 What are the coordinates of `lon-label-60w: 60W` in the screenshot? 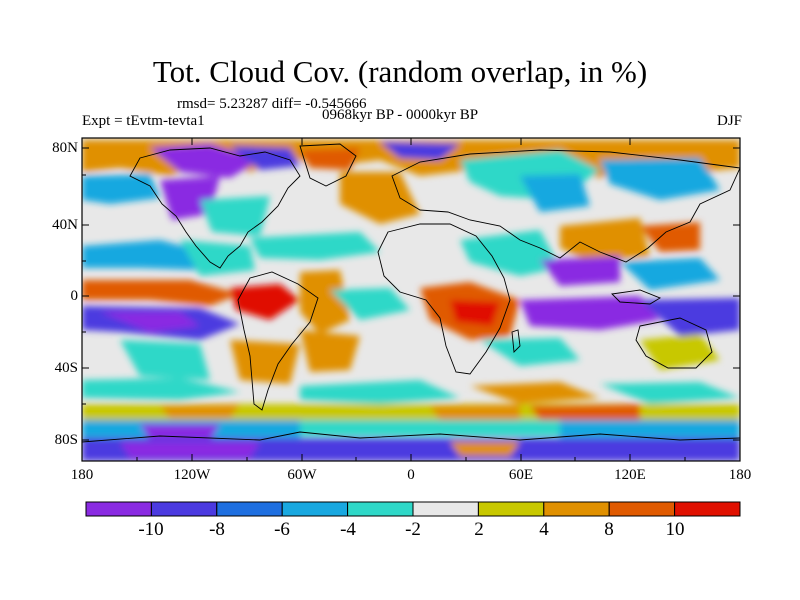 It's located at (302, 475).